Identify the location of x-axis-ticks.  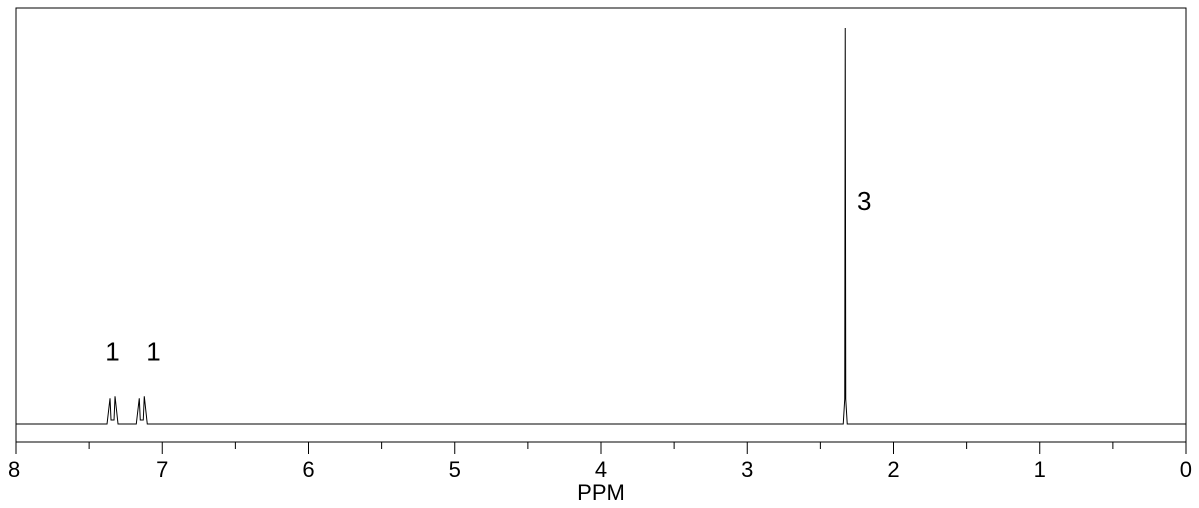
(601, 448).